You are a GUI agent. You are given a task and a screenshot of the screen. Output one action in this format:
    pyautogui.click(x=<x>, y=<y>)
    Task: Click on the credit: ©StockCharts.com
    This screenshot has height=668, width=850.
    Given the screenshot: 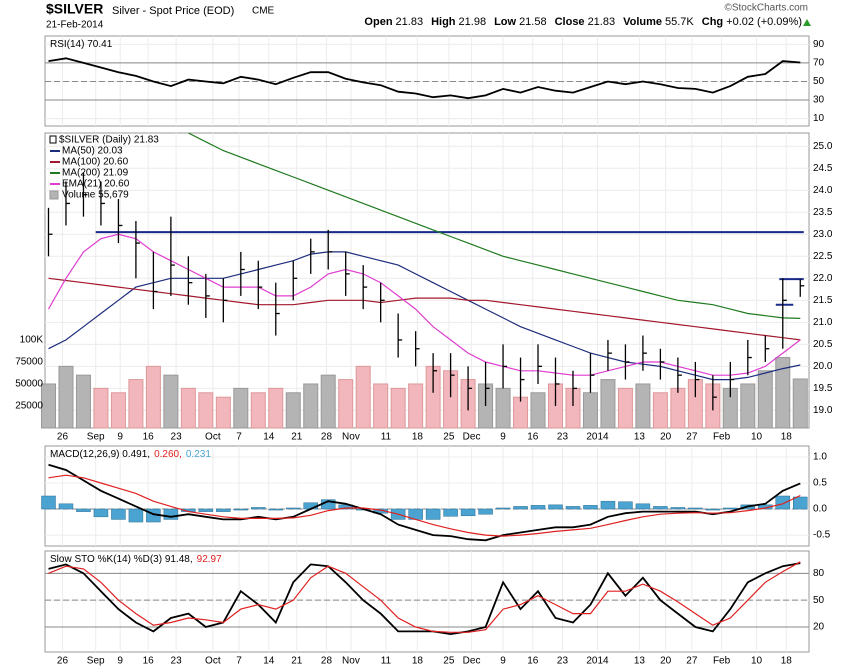 What is the action you would take?
    pyautogui.click(x=766, y=8)
    